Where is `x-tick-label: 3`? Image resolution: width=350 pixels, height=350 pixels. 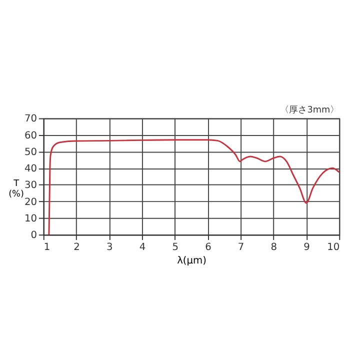 x-tick-label: 3 is located at coordinates (109, 247).